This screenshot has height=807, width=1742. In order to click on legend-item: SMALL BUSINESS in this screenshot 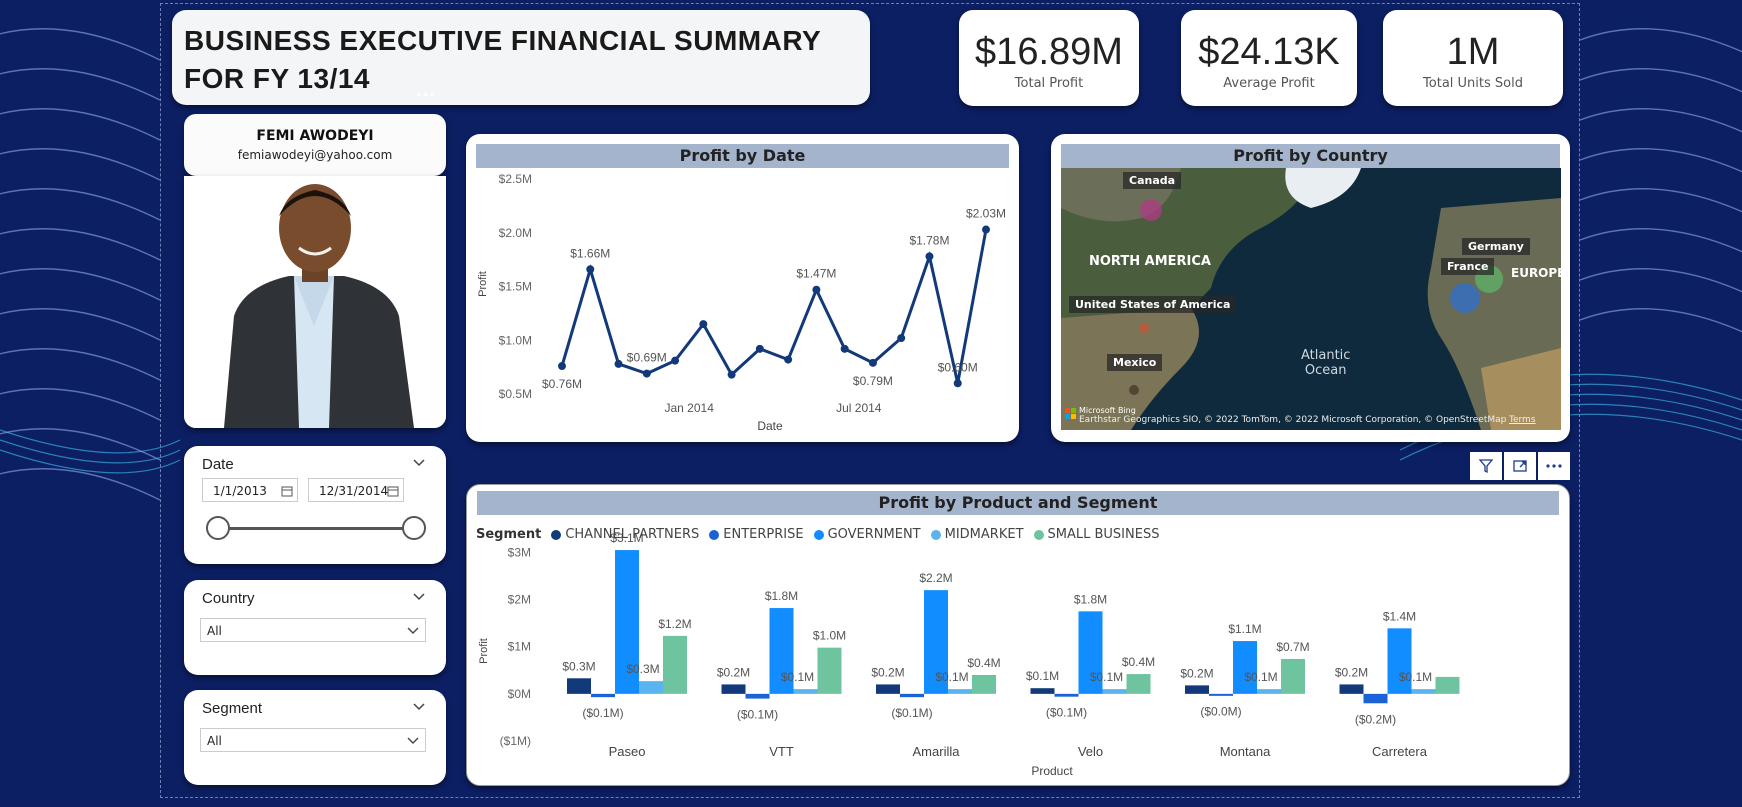, I will do `click(1096, 534)`.